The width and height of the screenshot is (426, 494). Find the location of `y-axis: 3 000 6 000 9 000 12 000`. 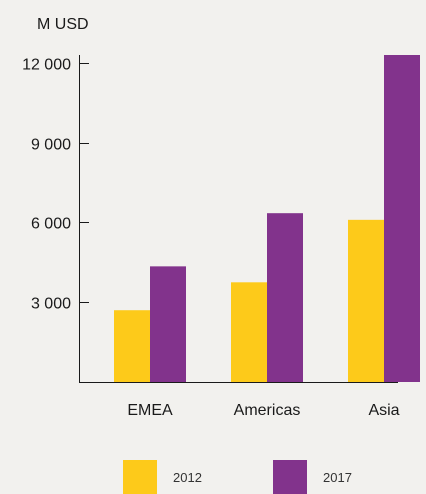

y-axis: 3 000 6 000 9 000 12 000 is located at coordinates (55, 219).